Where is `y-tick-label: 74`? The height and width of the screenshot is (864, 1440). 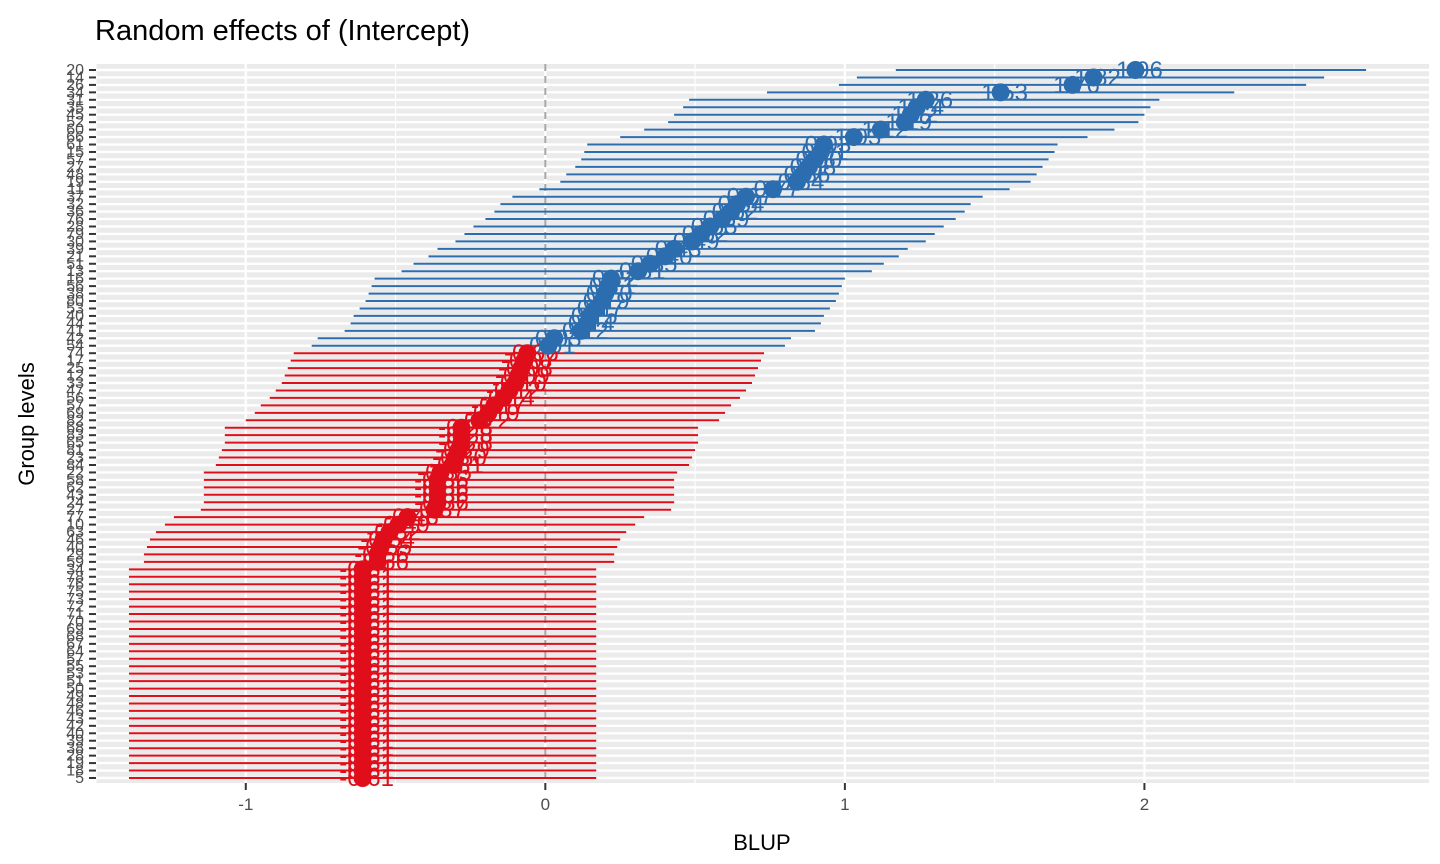
y-tick-label: 74 is located at coordinates (75, 353).